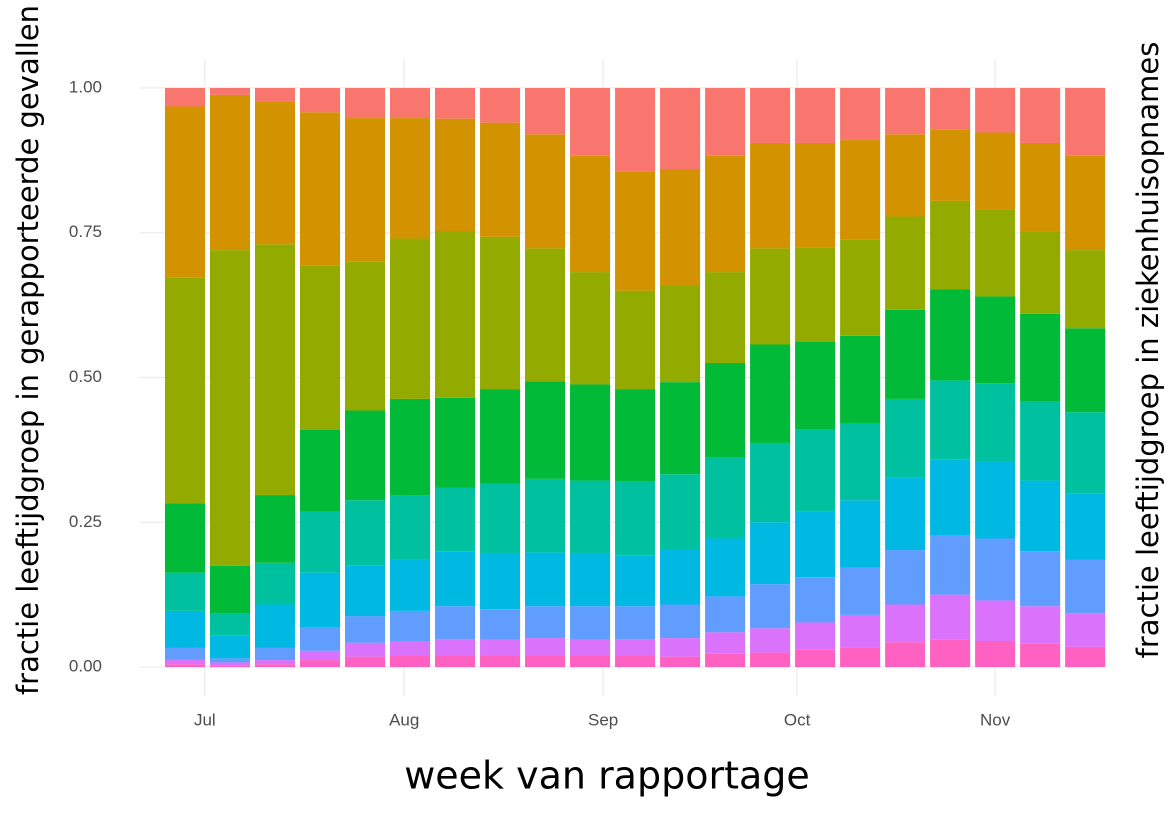 The image size is (1175, 824). Describe the element at coordinates (404, 719) in the screenshot. I see `x-tick-label: Aug` at that location.